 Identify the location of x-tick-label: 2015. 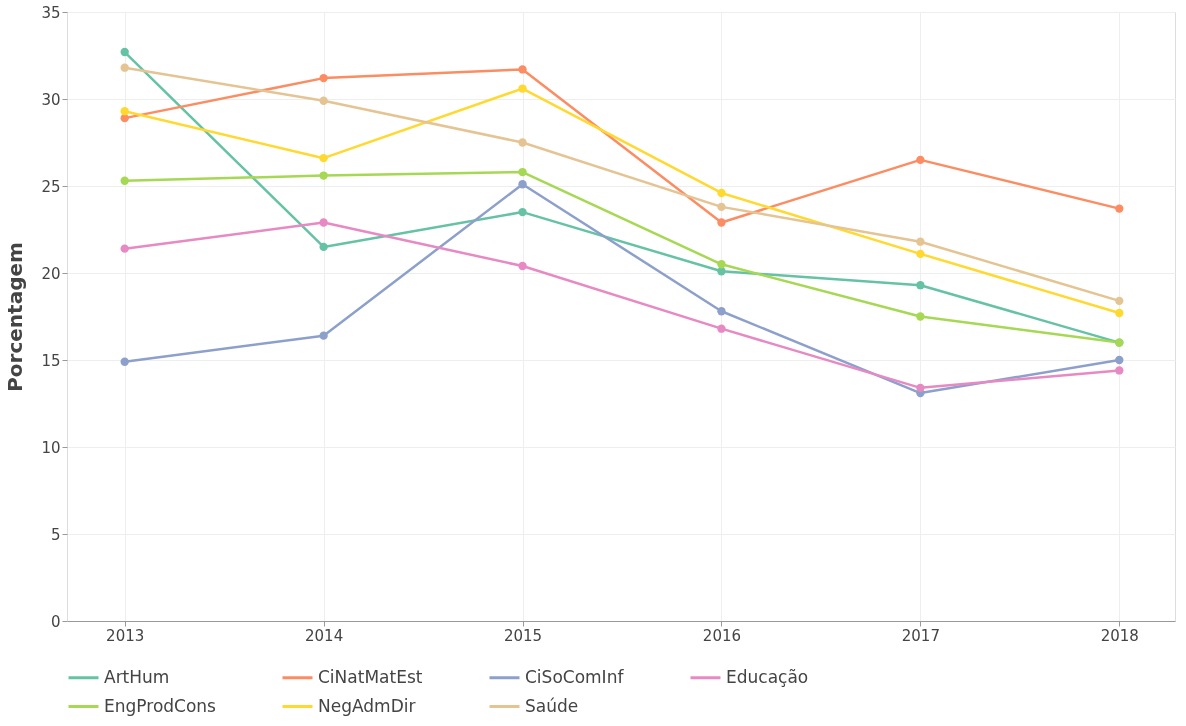
(523, 635).